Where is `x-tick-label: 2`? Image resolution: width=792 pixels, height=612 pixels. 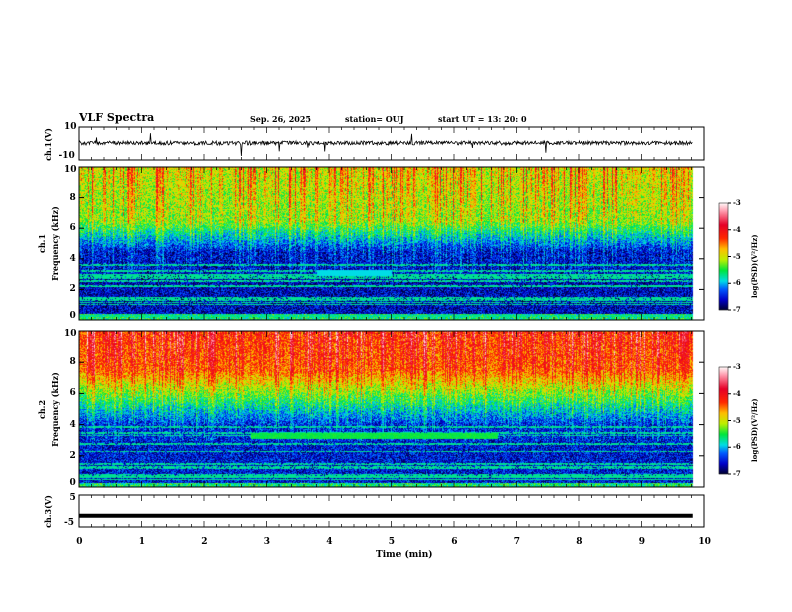 x-tick-label: 2 is located at coordinates (204, 542).